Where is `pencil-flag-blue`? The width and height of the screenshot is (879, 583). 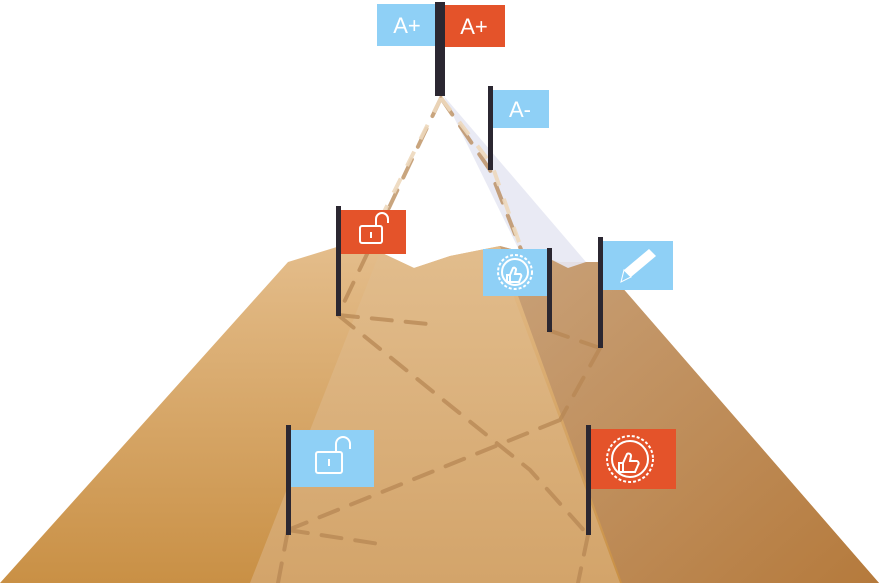
pencil-flag-blue is located at coordinates (635, 292).